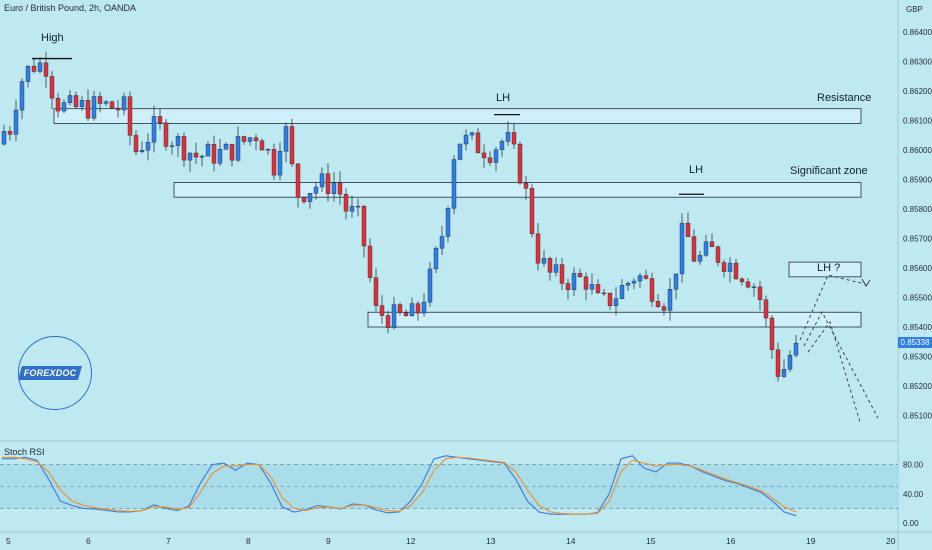 The height and width of the screenshot is (550, 932). I want to click on logo-circle, so click(55, 373).